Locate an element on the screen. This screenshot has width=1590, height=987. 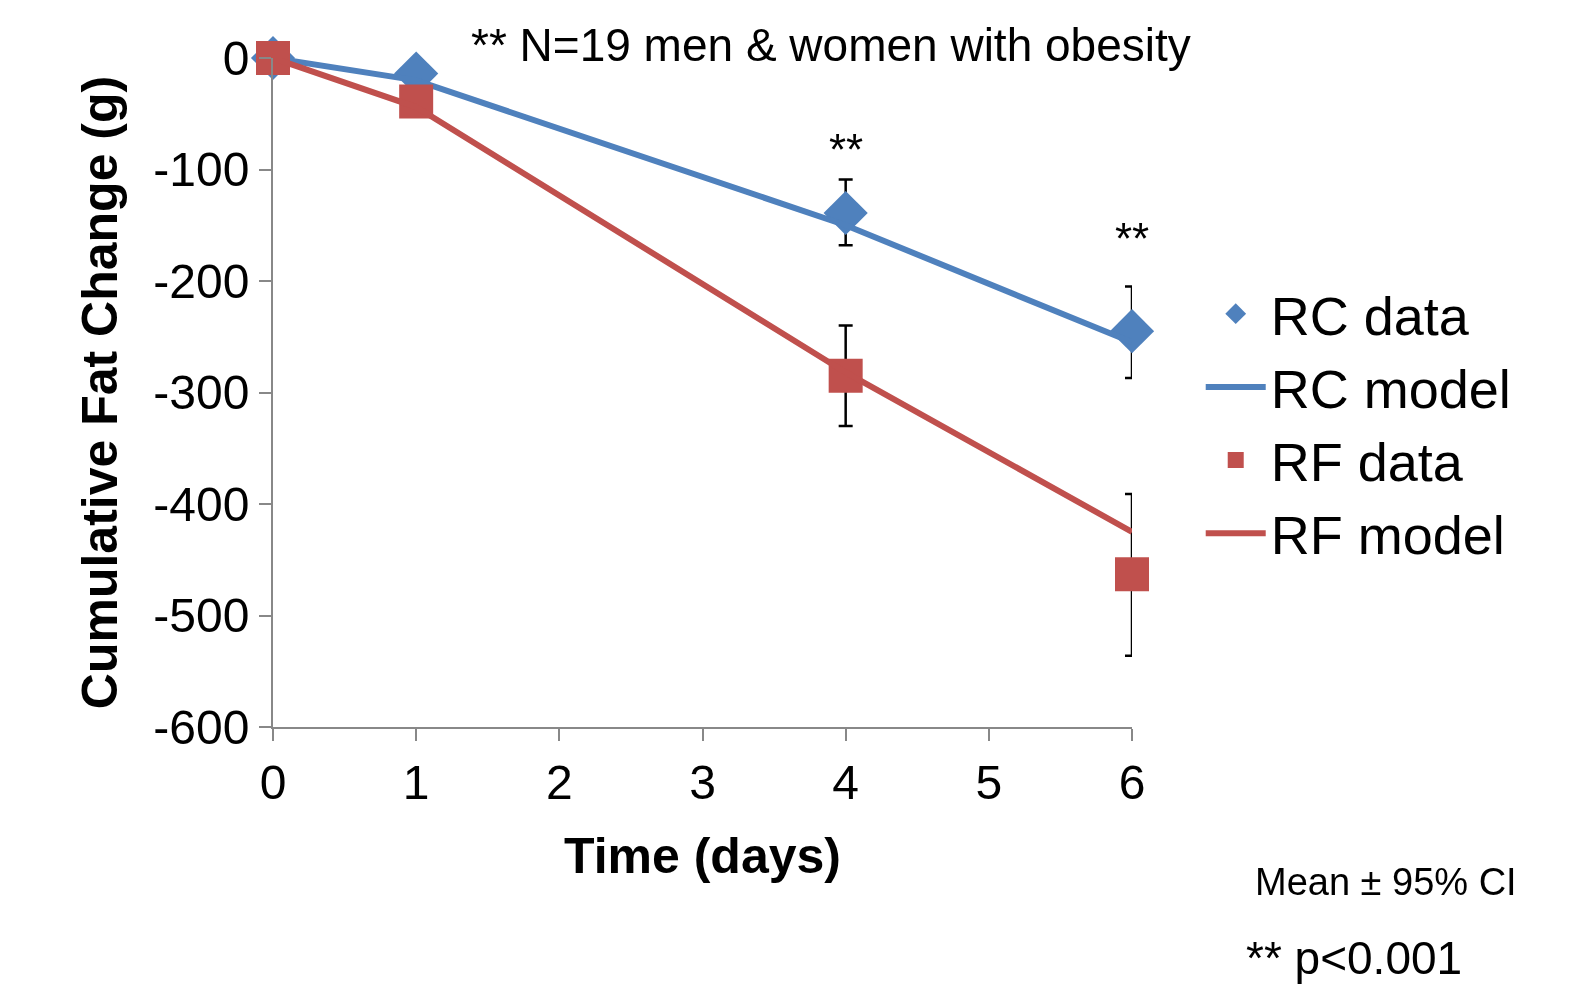
x-tick-label: 4 is located at coordinates (846, 782).